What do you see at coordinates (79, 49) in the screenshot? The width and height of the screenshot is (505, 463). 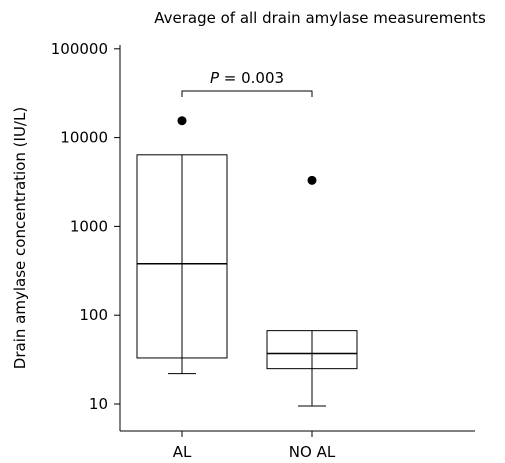 I see `y-tick-label: 100000` at bounding box center [79, 49].